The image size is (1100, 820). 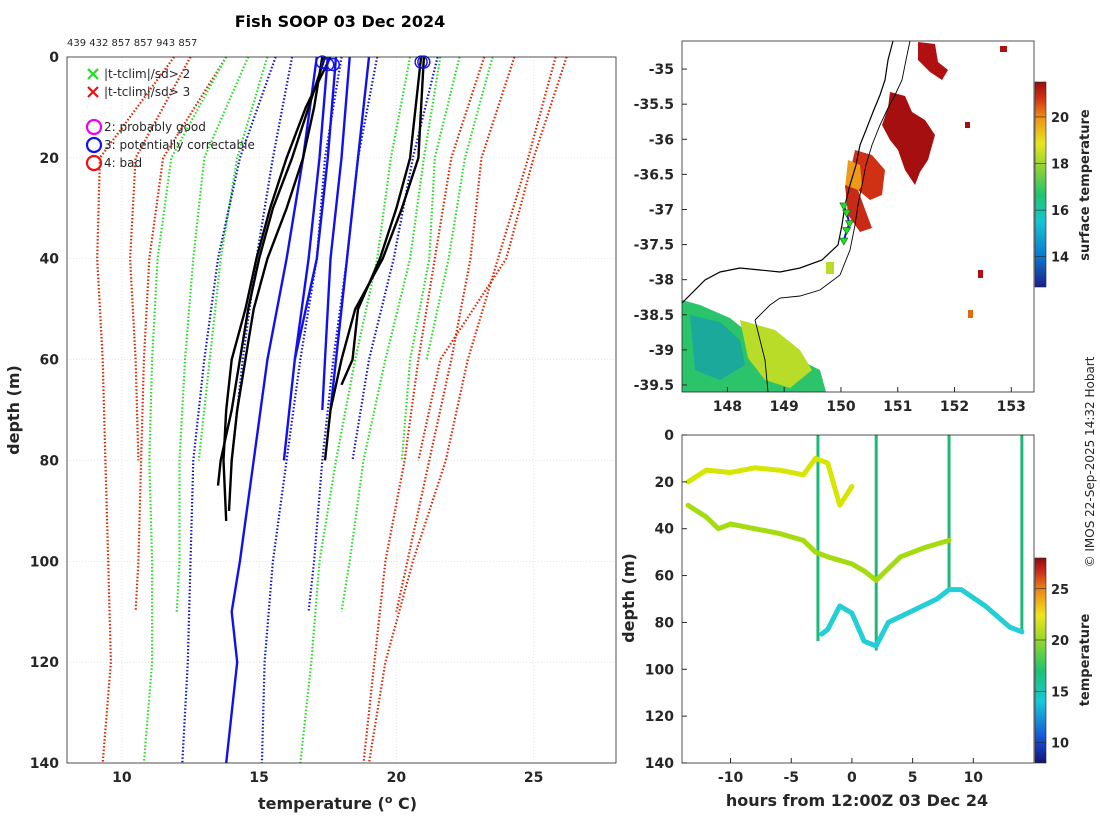 I want to click on temperature-colorbar-label: temperature, so click(x=1085, y=660).